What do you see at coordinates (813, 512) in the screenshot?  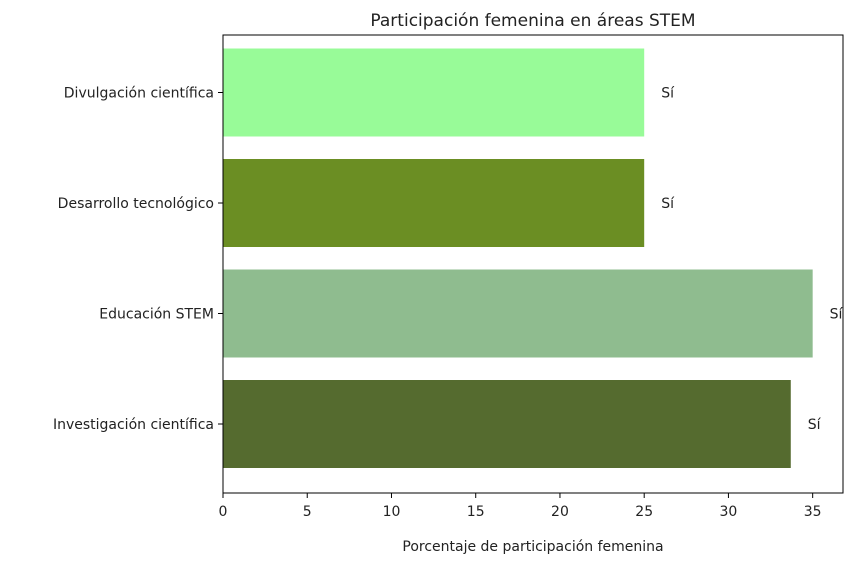 I see `x-tick-label: 35` at bounding box center [813, 512].